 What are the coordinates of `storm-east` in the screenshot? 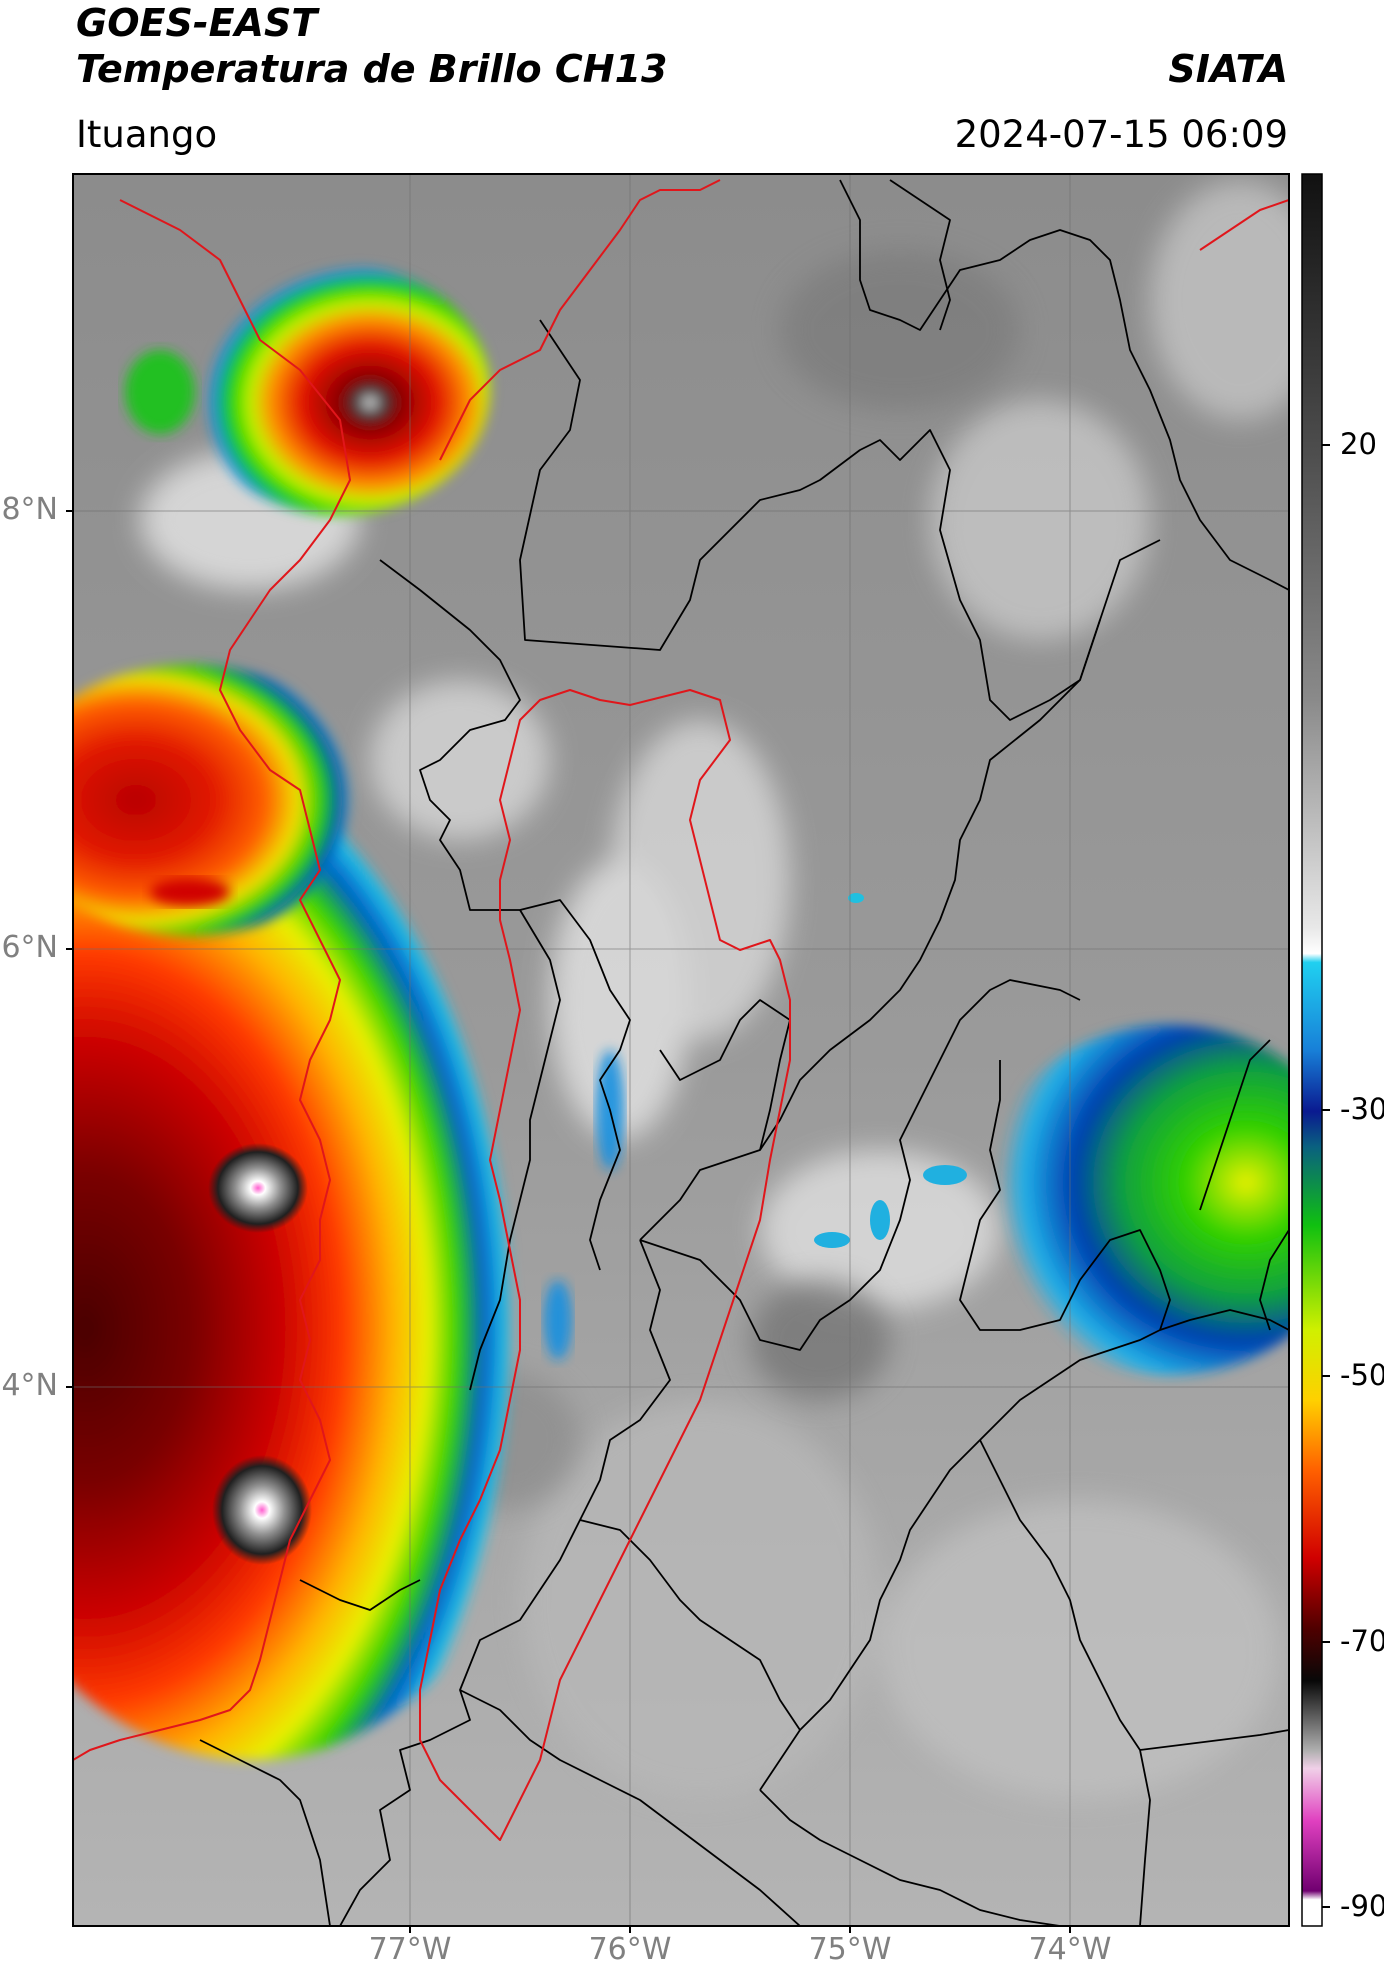 It's located at (1051, 1200).